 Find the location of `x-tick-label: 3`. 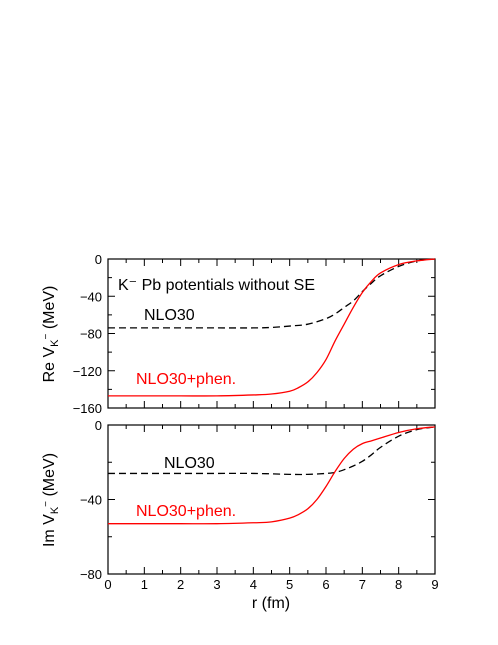

x-tick-label: 3 is located at coordinates (216, 584).